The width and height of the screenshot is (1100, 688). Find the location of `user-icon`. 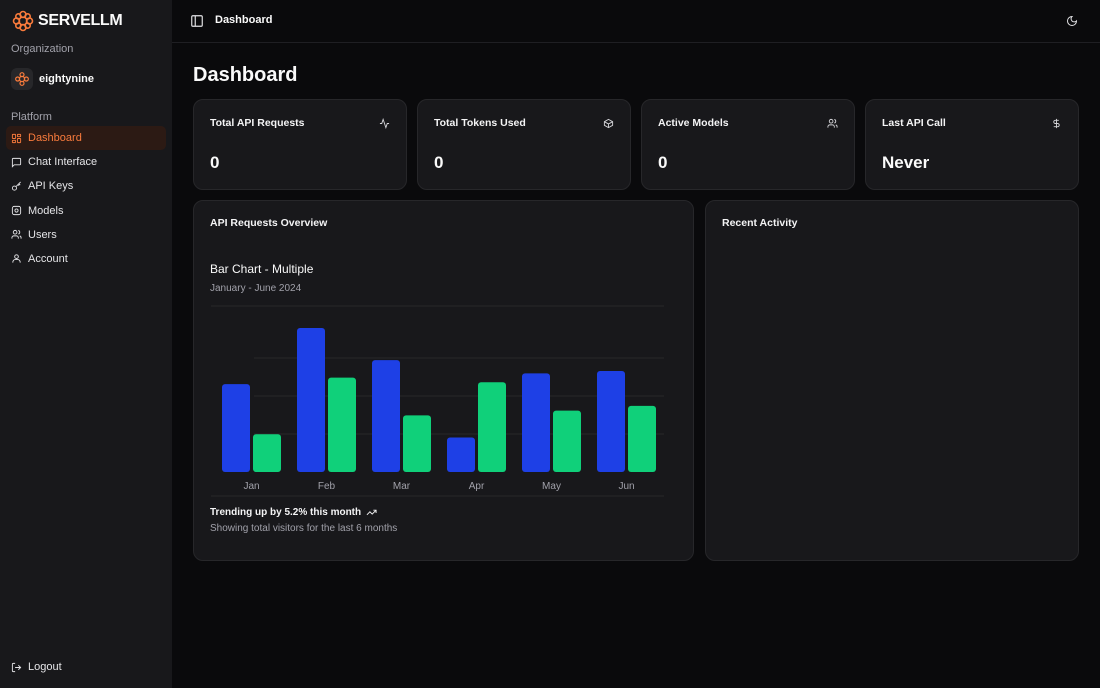

user-icon is located at coordinates (16, 259).